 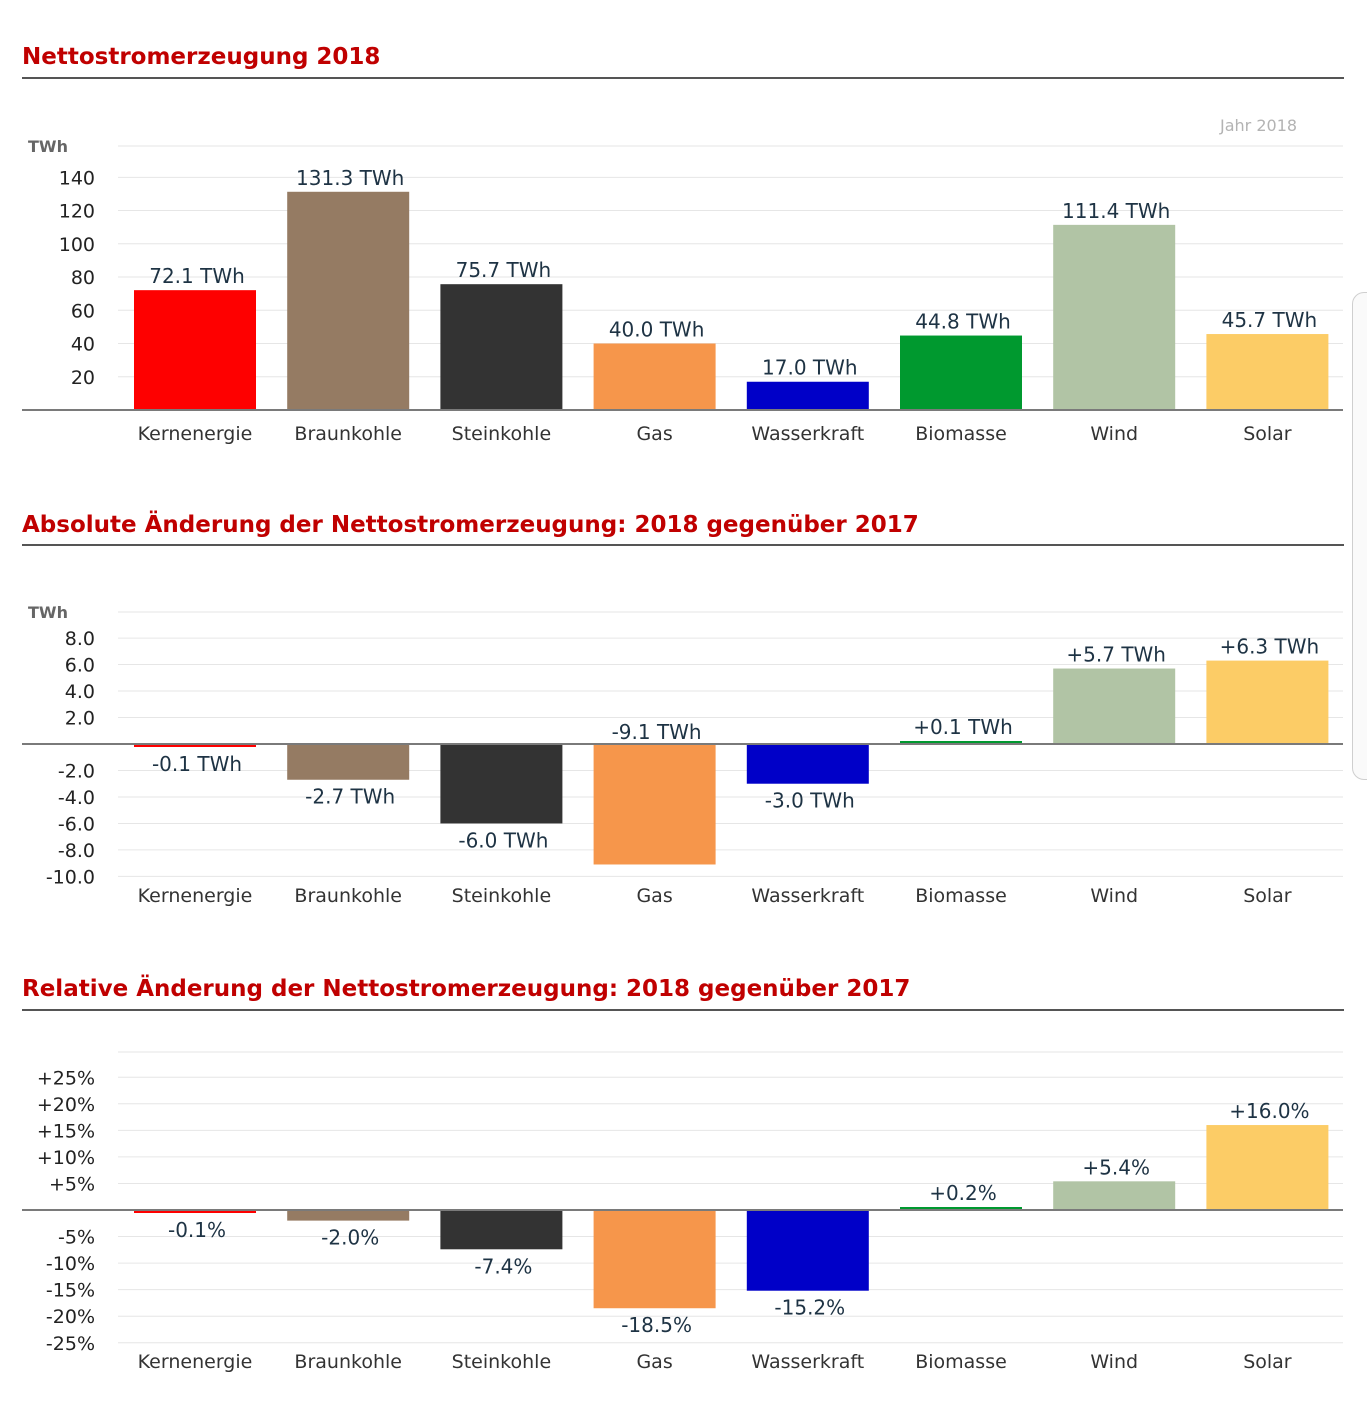 I want to click on y-axis-unit-label: TWh, so click(x=48, y=612).